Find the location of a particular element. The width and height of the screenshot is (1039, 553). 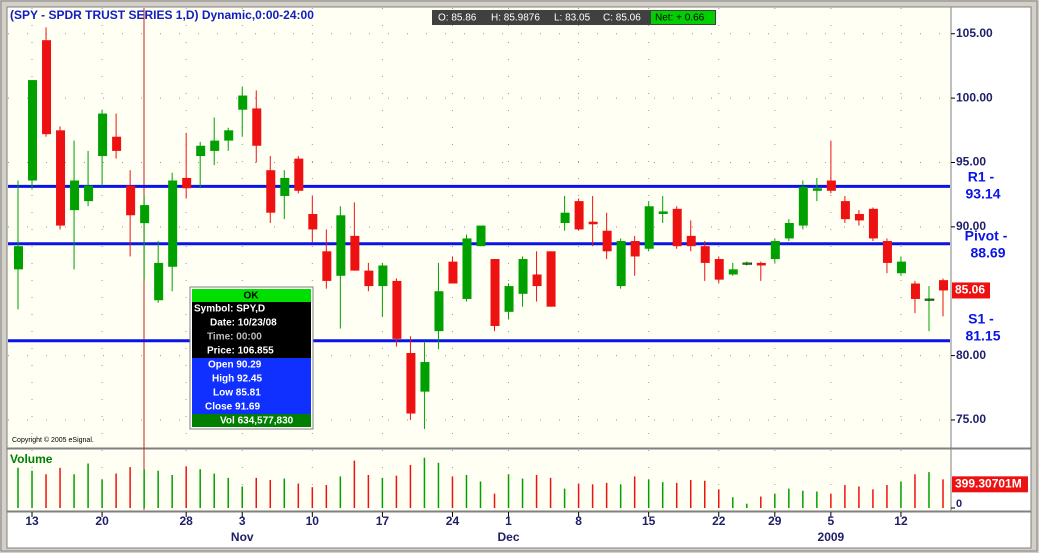

level-name: R1 - is located at coordinates (981, 177).